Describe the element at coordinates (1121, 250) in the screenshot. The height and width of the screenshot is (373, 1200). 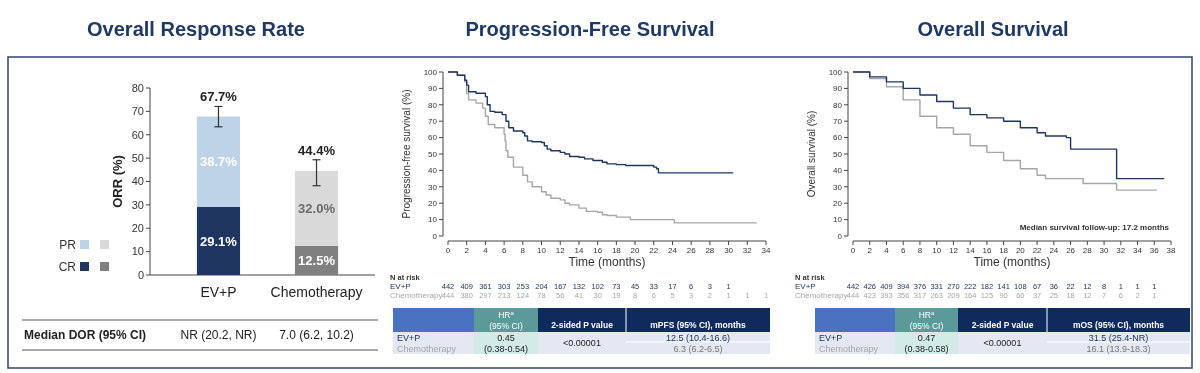
I see `x-tick-label: 32` at that location.